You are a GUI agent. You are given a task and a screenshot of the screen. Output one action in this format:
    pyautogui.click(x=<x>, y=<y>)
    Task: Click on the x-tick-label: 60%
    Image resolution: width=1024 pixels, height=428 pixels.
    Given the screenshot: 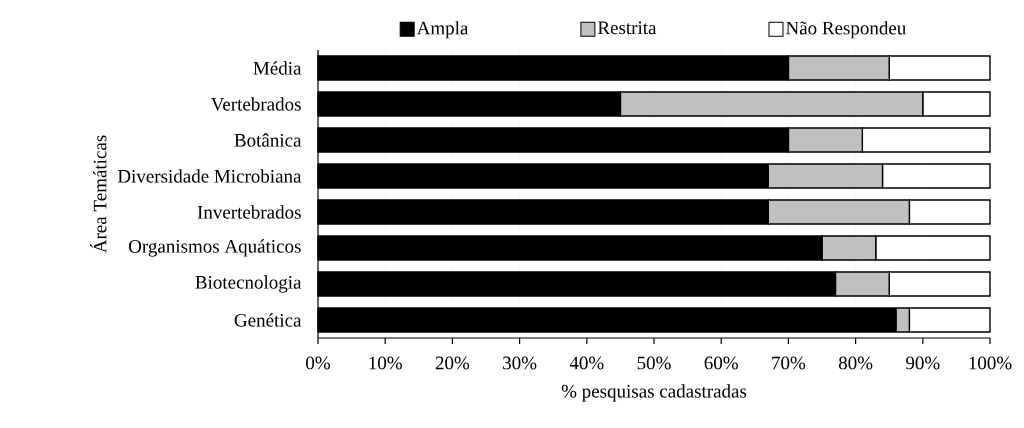 What is the action you would take?
    pyautogui.click(x=721, y=363)
    